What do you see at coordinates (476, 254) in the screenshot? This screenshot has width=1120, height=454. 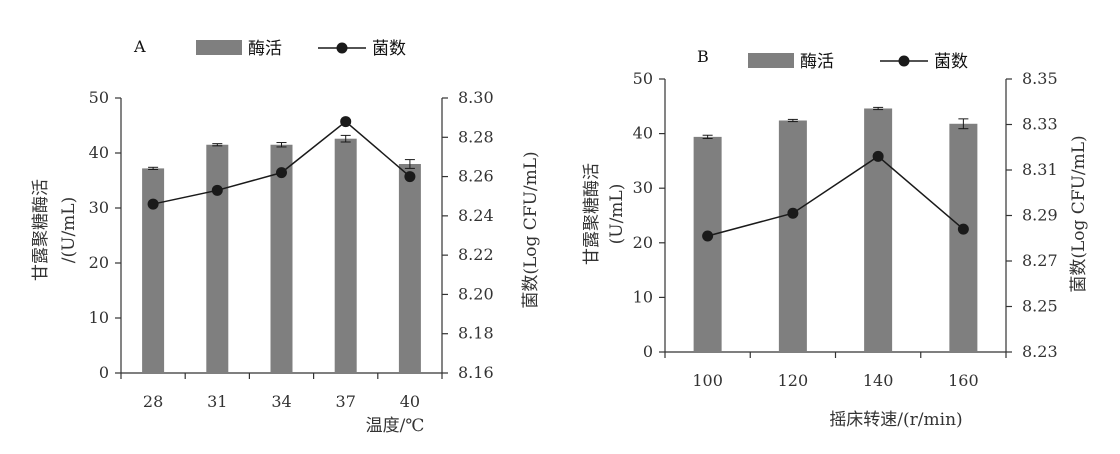 I see `right-tick-label: 8.22` at bounding box center [476, 254].